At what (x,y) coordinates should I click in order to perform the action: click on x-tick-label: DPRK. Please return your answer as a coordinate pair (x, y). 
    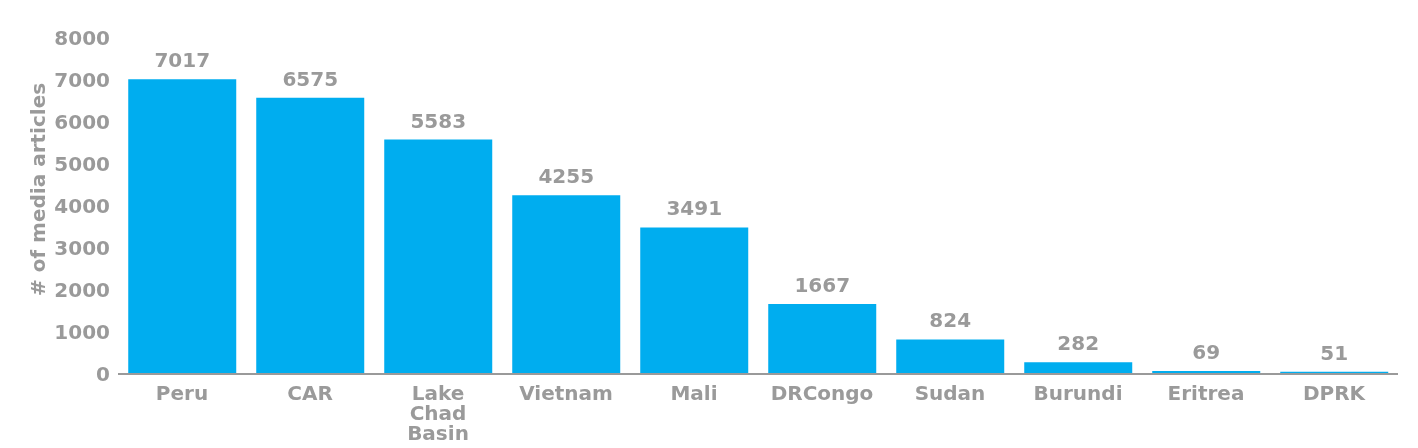
    Looking at the image, I should click on (1334, 393).